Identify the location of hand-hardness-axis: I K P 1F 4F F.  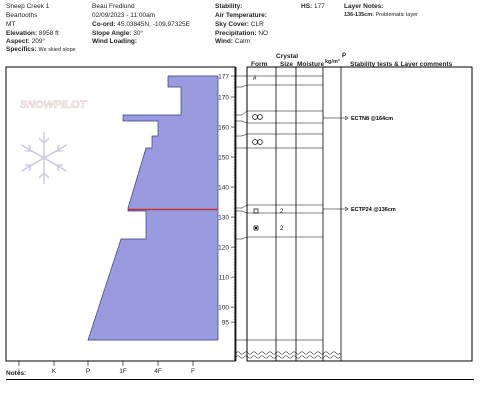
(106, 368).